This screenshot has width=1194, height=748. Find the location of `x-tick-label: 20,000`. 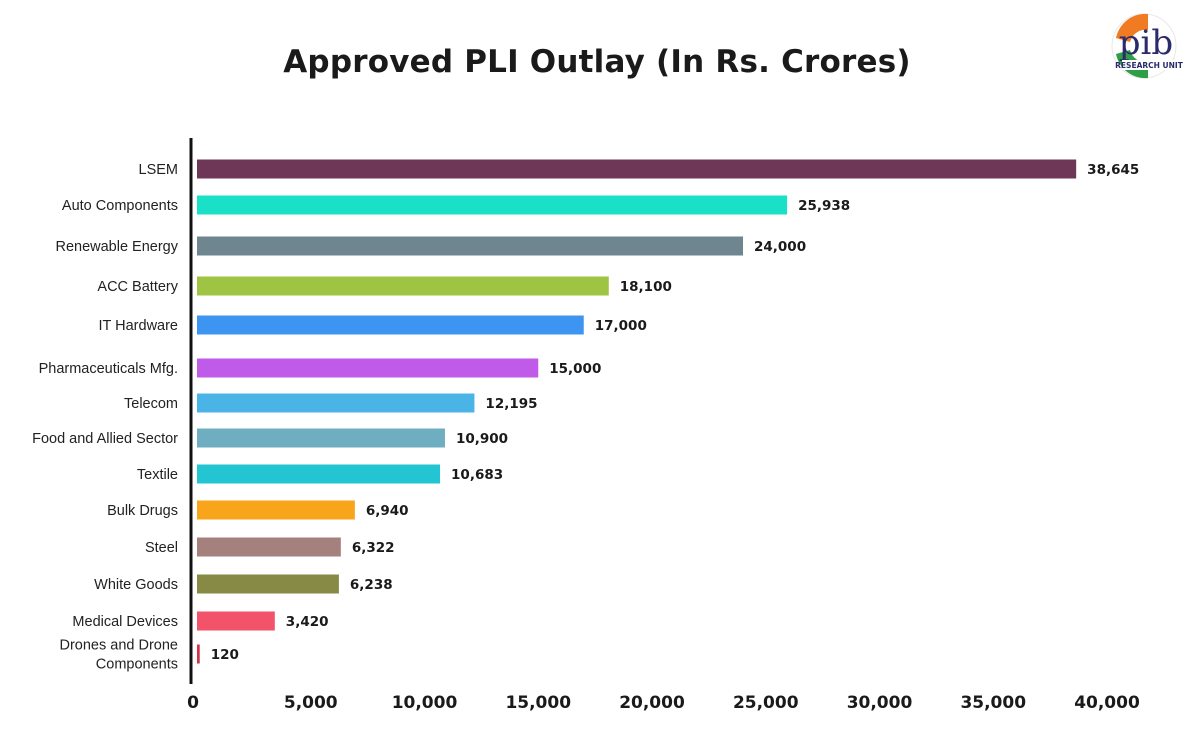

x-tick-label: 20,000 is located at coordinates (652, 703).